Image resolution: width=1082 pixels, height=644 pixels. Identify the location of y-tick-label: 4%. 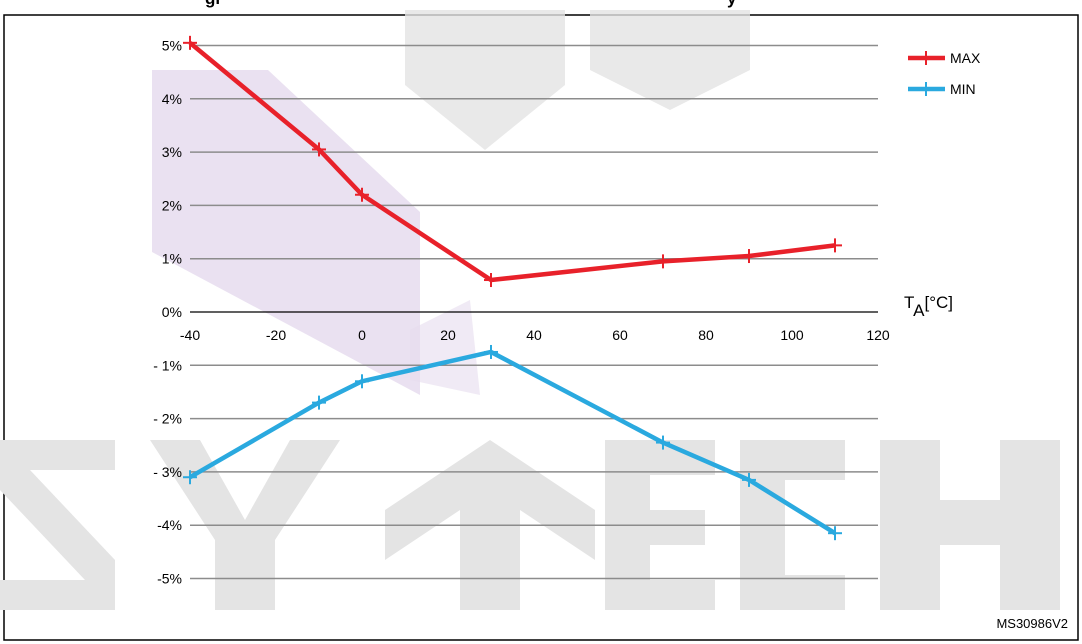
(172, 99).